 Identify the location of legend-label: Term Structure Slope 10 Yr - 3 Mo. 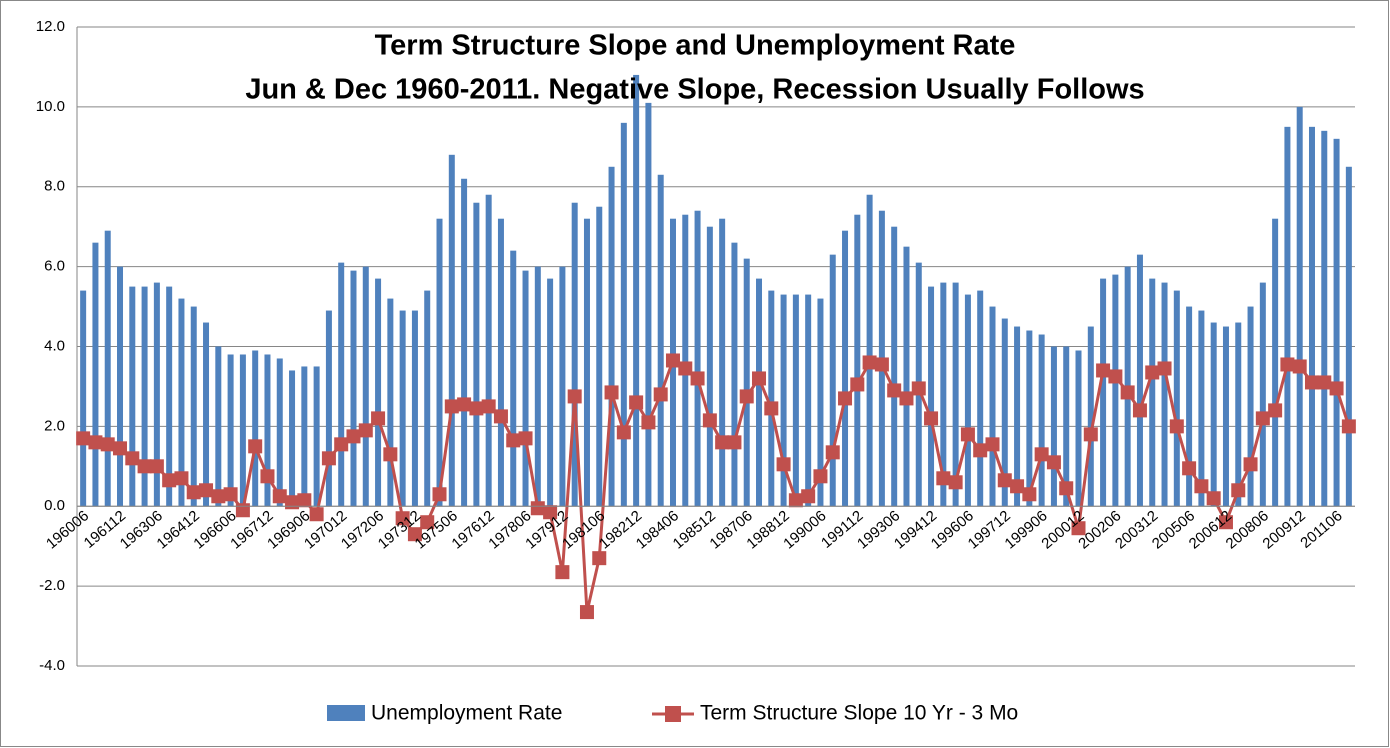
(859, 713).